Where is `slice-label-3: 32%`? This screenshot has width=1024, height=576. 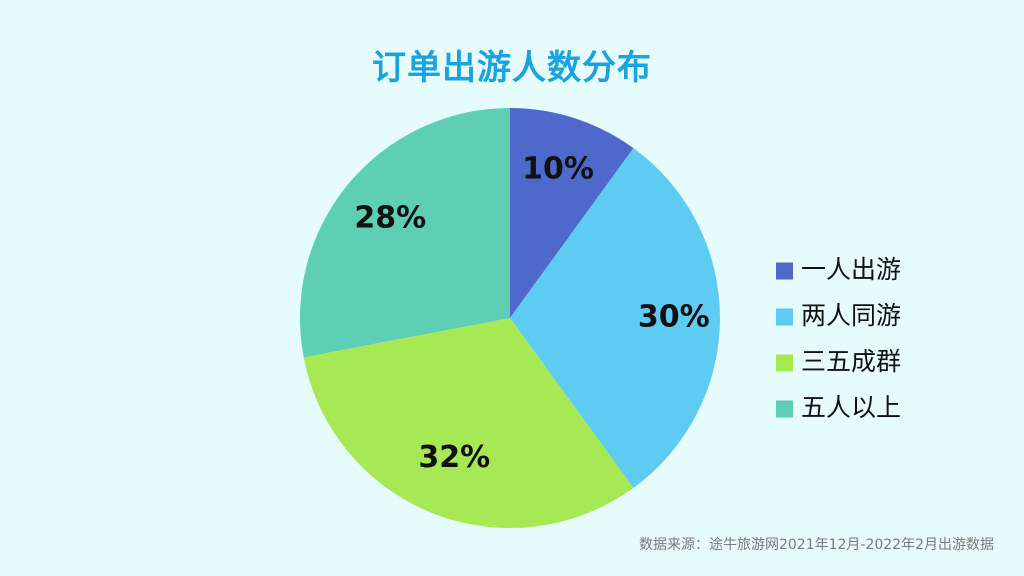 slice-label-3: 32% is located at coordinates (454, 457).